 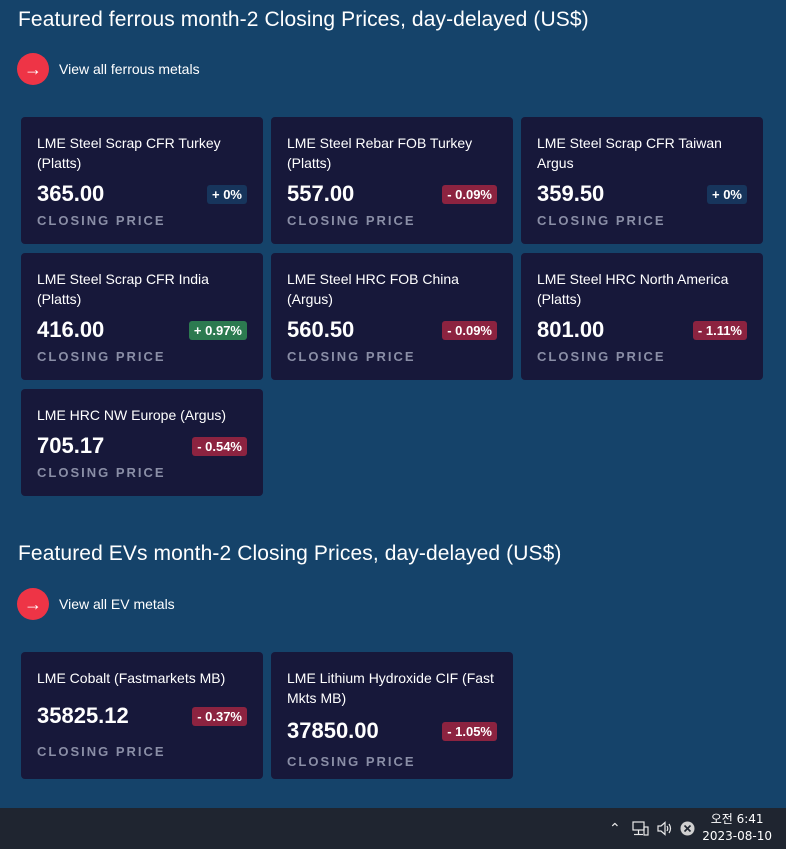 I want to click on clock-time: 오전 6:41, so click(x=737, y=819).